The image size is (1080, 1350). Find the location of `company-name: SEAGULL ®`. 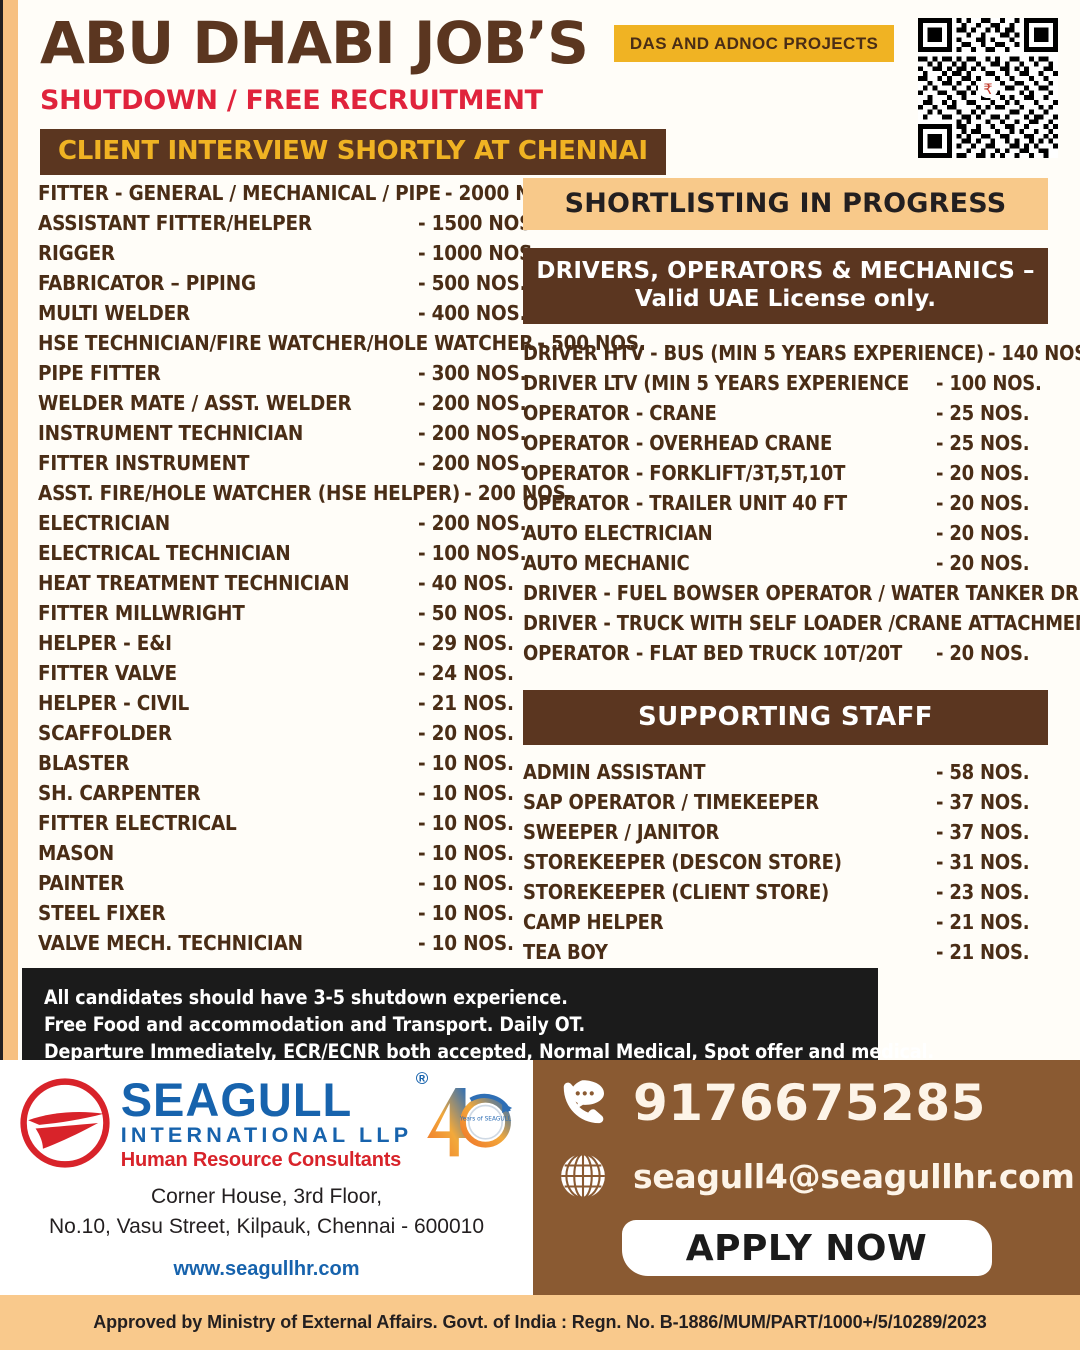

company-name: SEAGULL ® is located at coordinates (274, 1098).